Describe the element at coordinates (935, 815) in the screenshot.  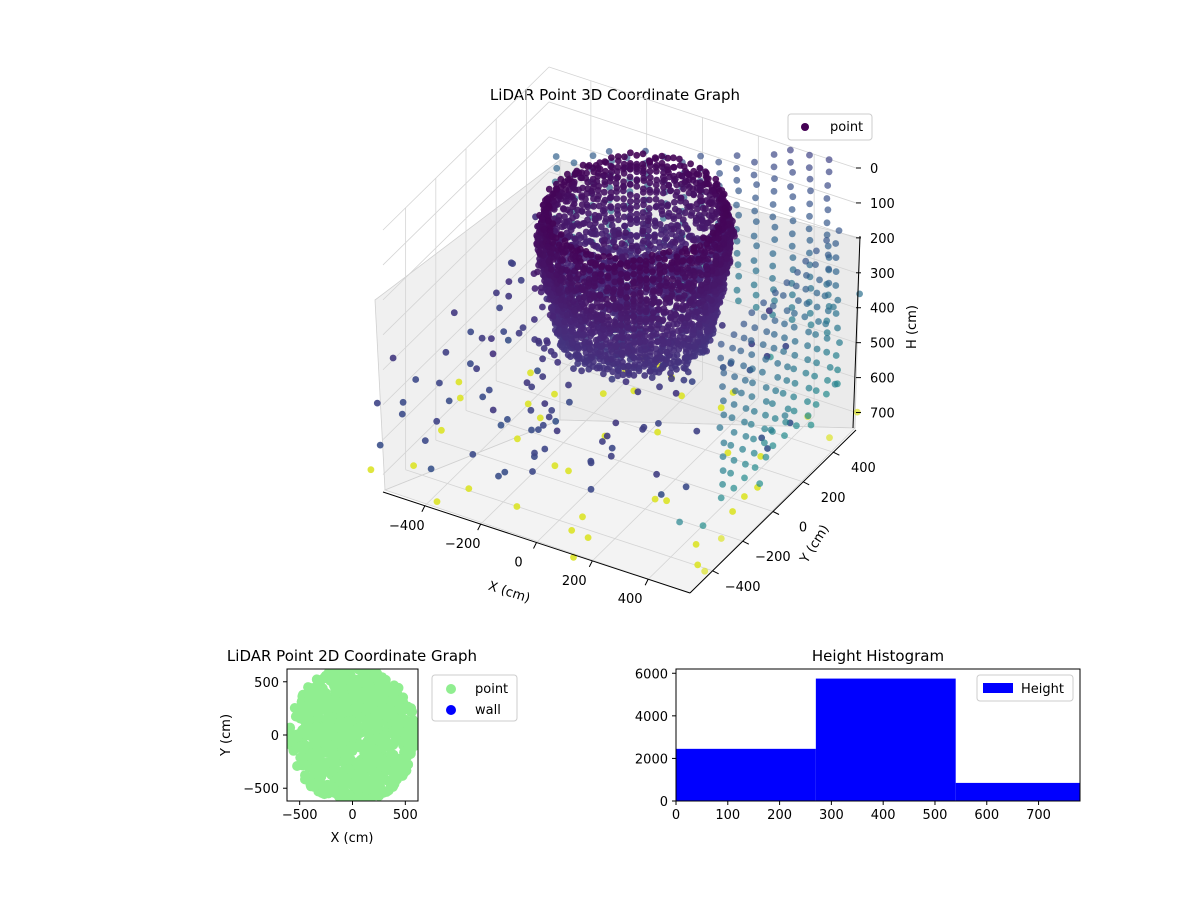
I see `hist-x-tick-label: 500` at that location.